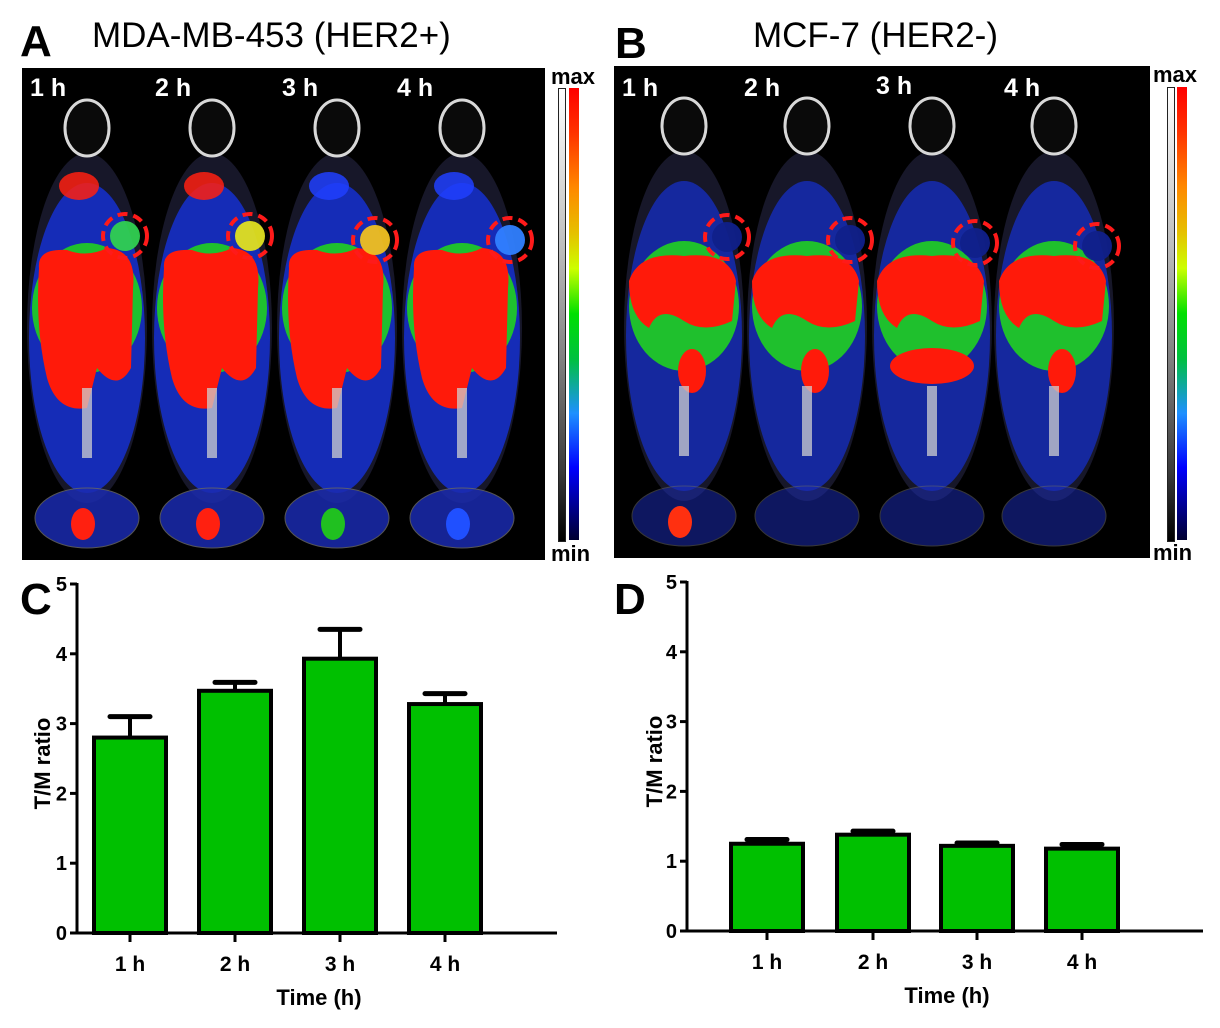  What do you see at coordinates (1171, 314) in the screenshot?
I see `panel-b-colorbar-gray` at bounding box center [1171, 314].